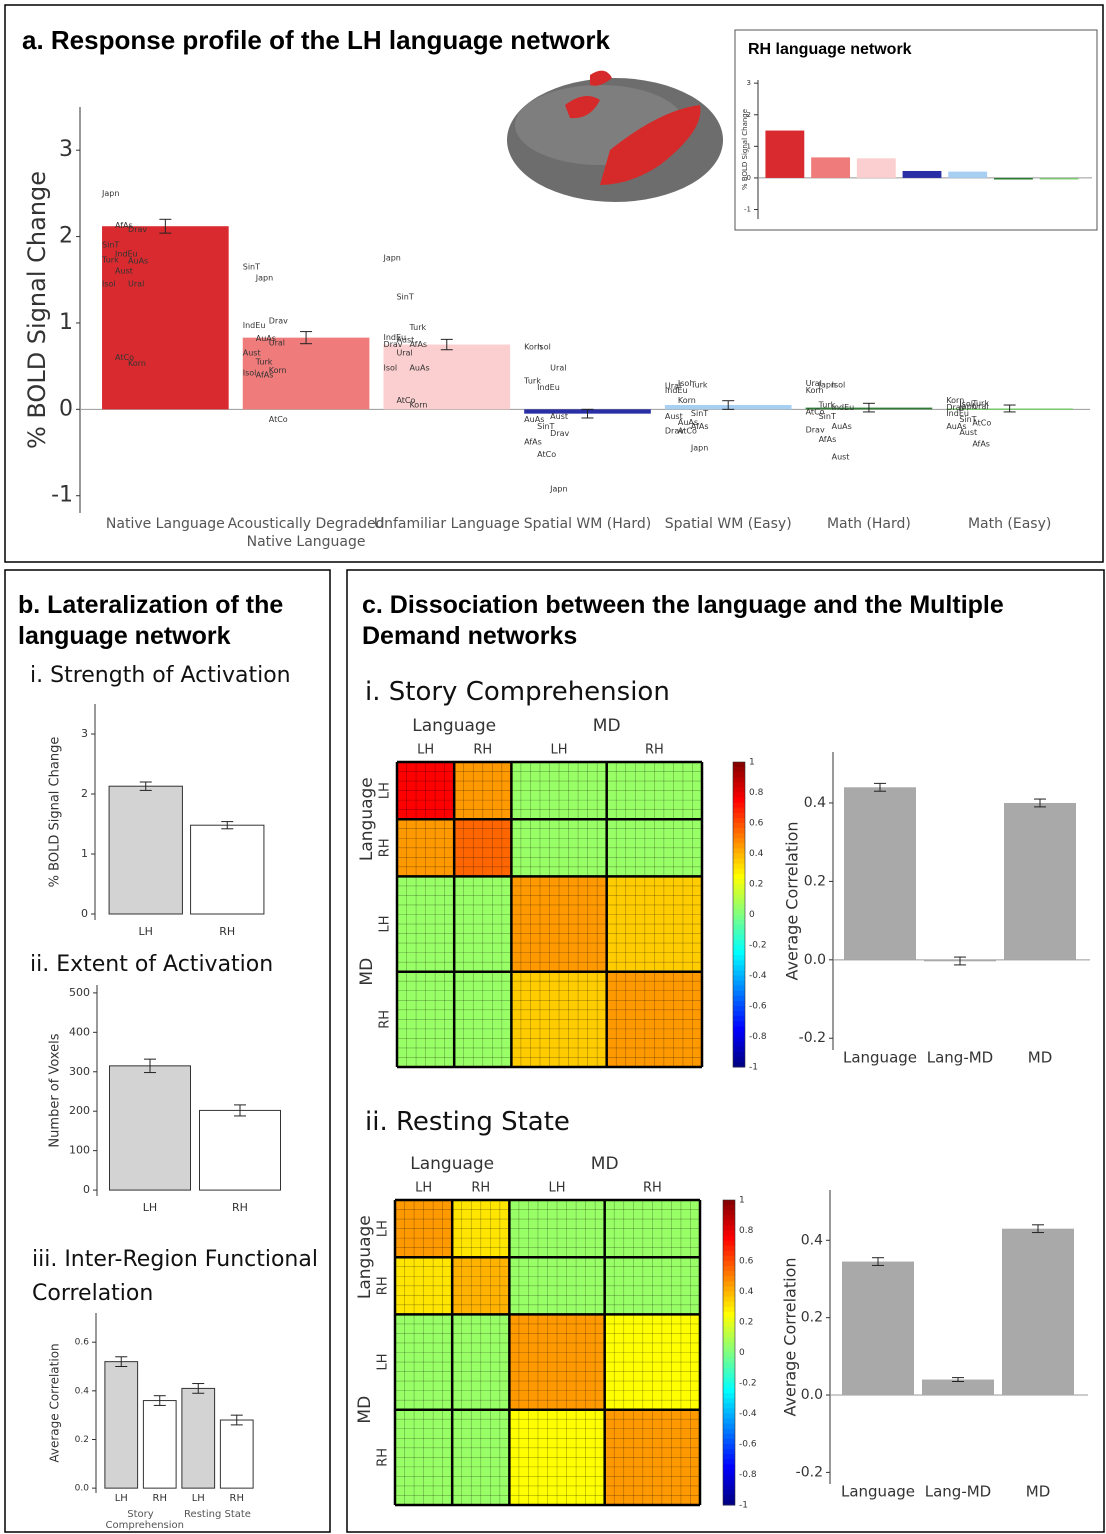 Image resolution: width=1106 pixels, height=1534 pixels. Describe the element at coordinates (150, 1207) in the screenshot. I see `x-tick-label: LH` at that location.